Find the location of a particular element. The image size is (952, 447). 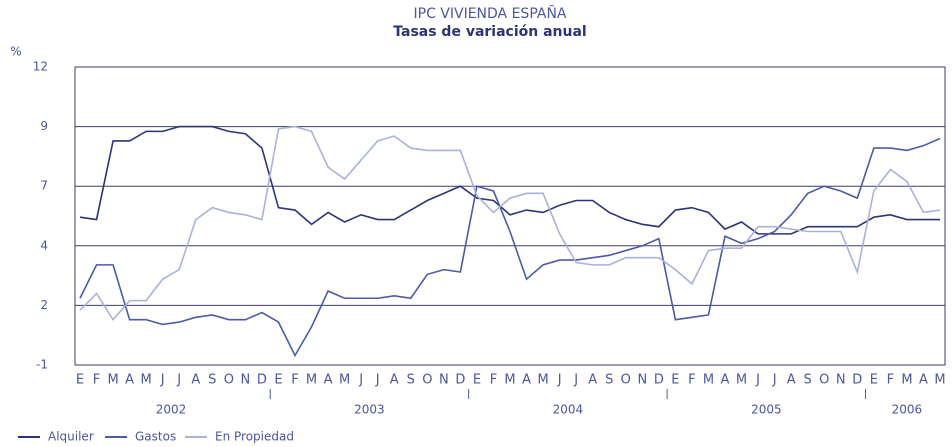

y-tick-label: -1 is located at coordinates (42, 365).